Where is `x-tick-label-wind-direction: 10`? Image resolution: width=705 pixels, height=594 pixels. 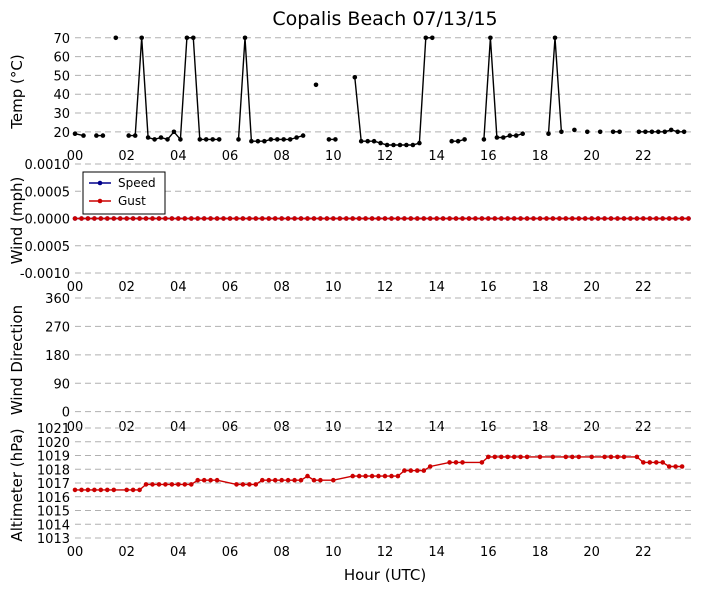
x-tick-label-wind-direction: 10 is located at coordinates (333, 427).